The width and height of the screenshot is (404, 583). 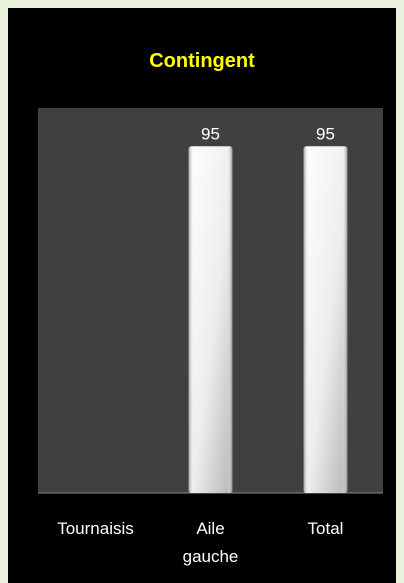 I want to click on x-tick-label-aile-gauche-line1: Aile, so click(x=210, y=528).